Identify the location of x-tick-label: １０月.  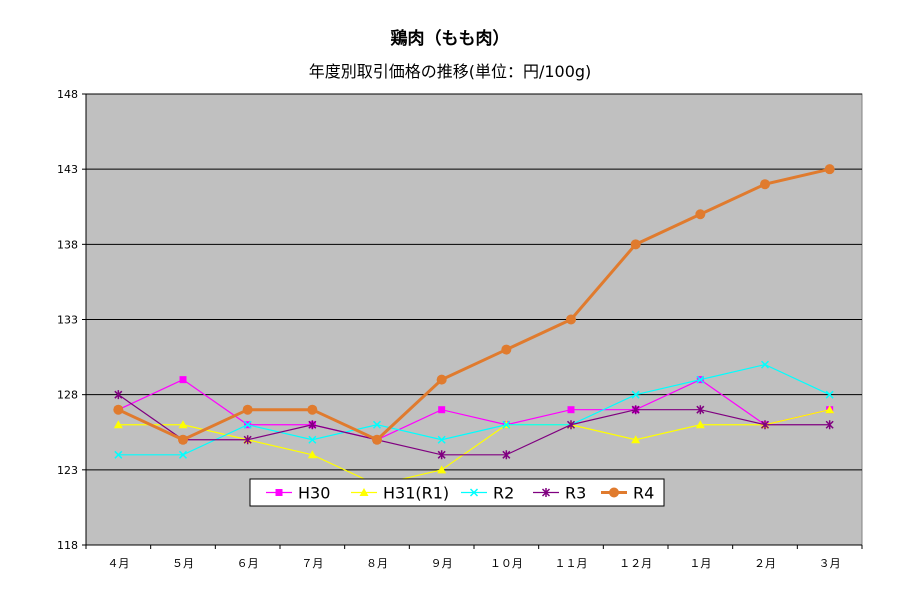
(506, 563).